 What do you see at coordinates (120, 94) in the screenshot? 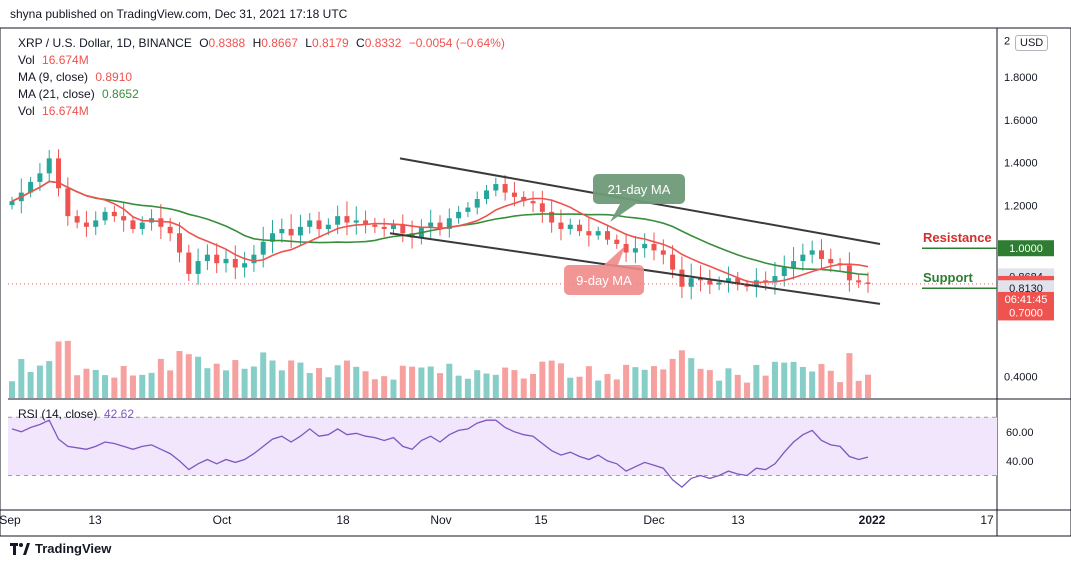
I see `ma21-value: 0.8652` at bounding box center [120, 94].